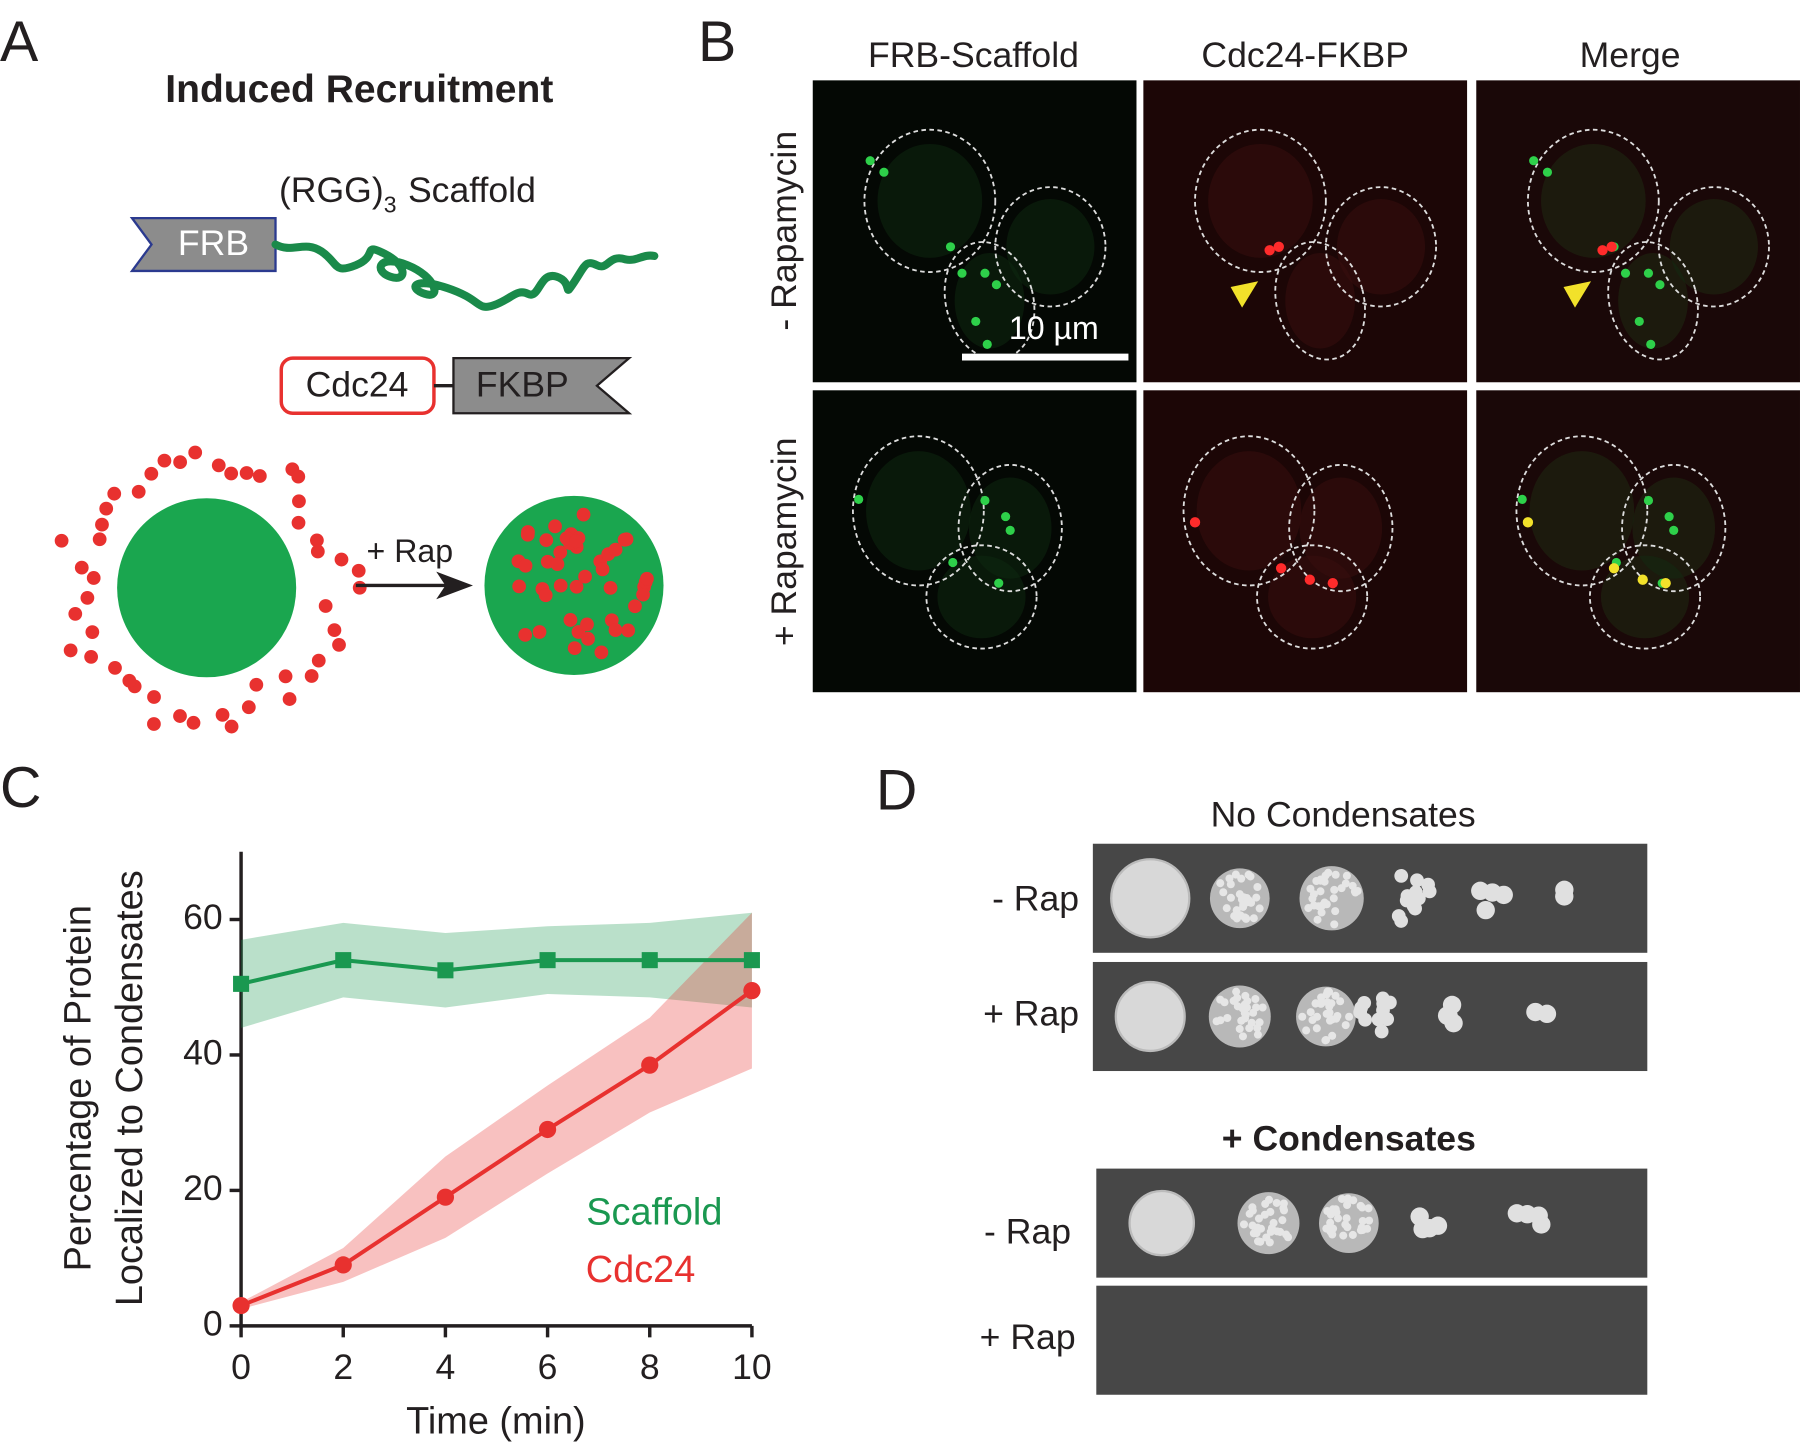 This screenshot has width=1800, height=1451. What do you see at coordinates (1372, 1340) in the screenshot?
I see `plate` at bounding box center [1372, 1340].